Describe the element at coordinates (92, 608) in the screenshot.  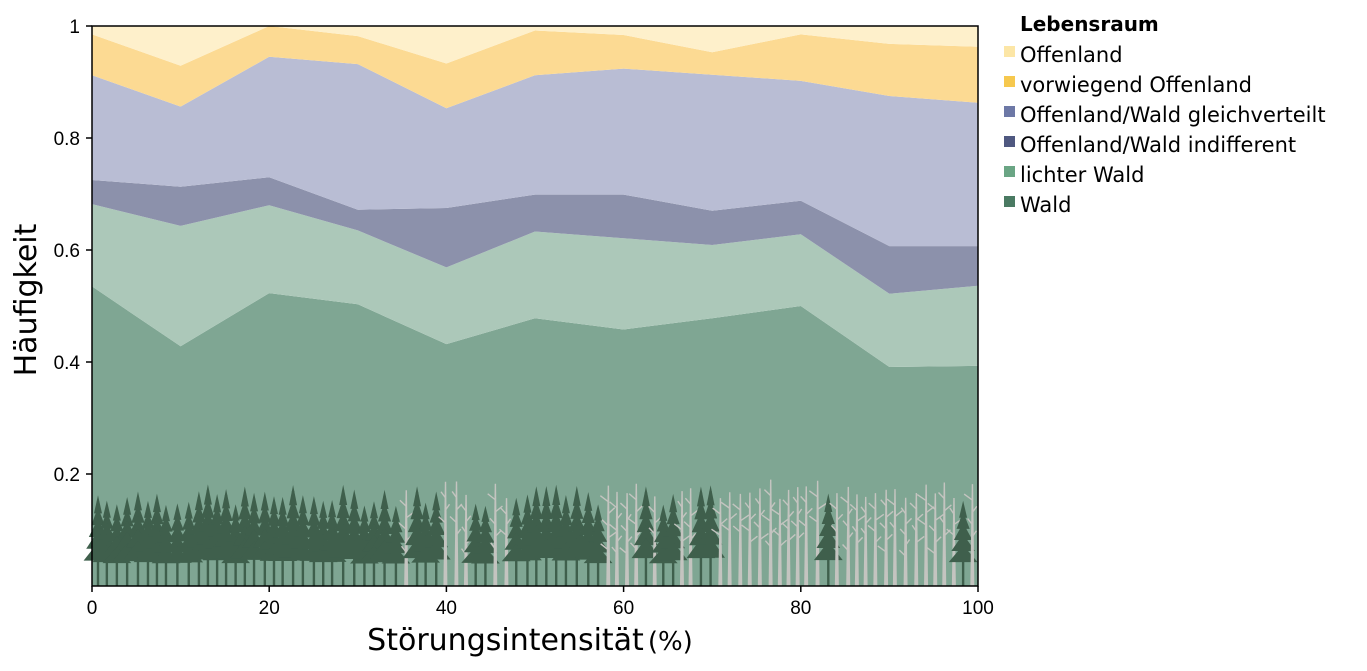
I see `x-tick-label: 0` at that location.